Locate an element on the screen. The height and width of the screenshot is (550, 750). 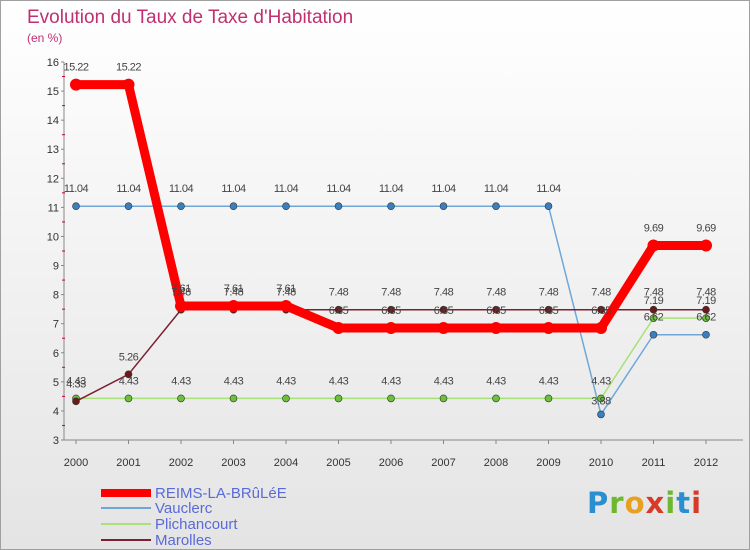
data-label: 3.88 is located at coordinates (601, 401).